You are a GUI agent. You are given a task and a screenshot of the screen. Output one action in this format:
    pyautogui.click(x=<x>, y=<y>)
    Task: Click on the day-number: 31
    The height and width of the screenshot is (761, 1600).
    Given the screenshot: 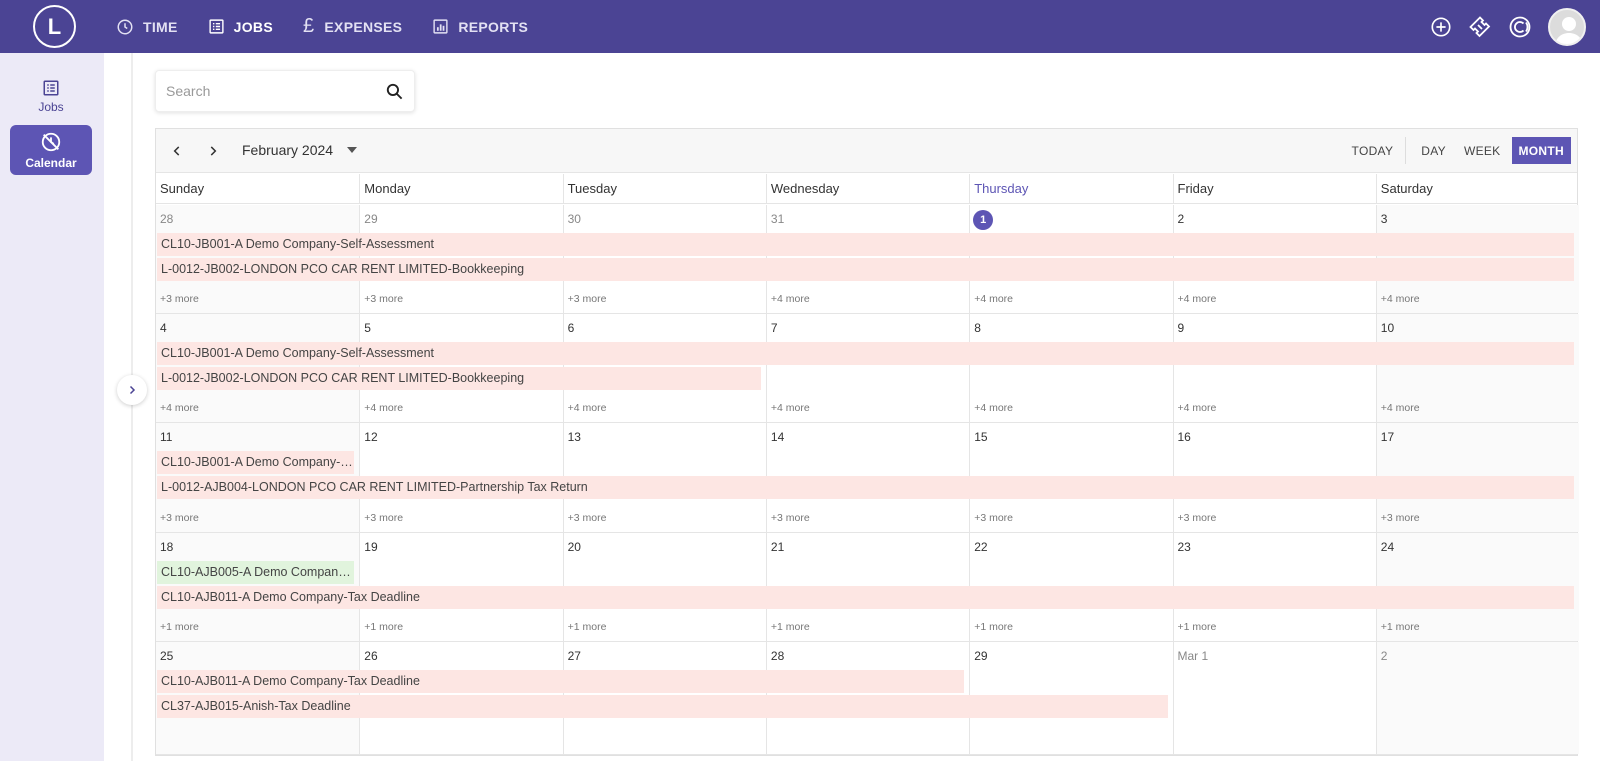 What is the action you would take?
    pyautogui.click(x=777, y=219)
    